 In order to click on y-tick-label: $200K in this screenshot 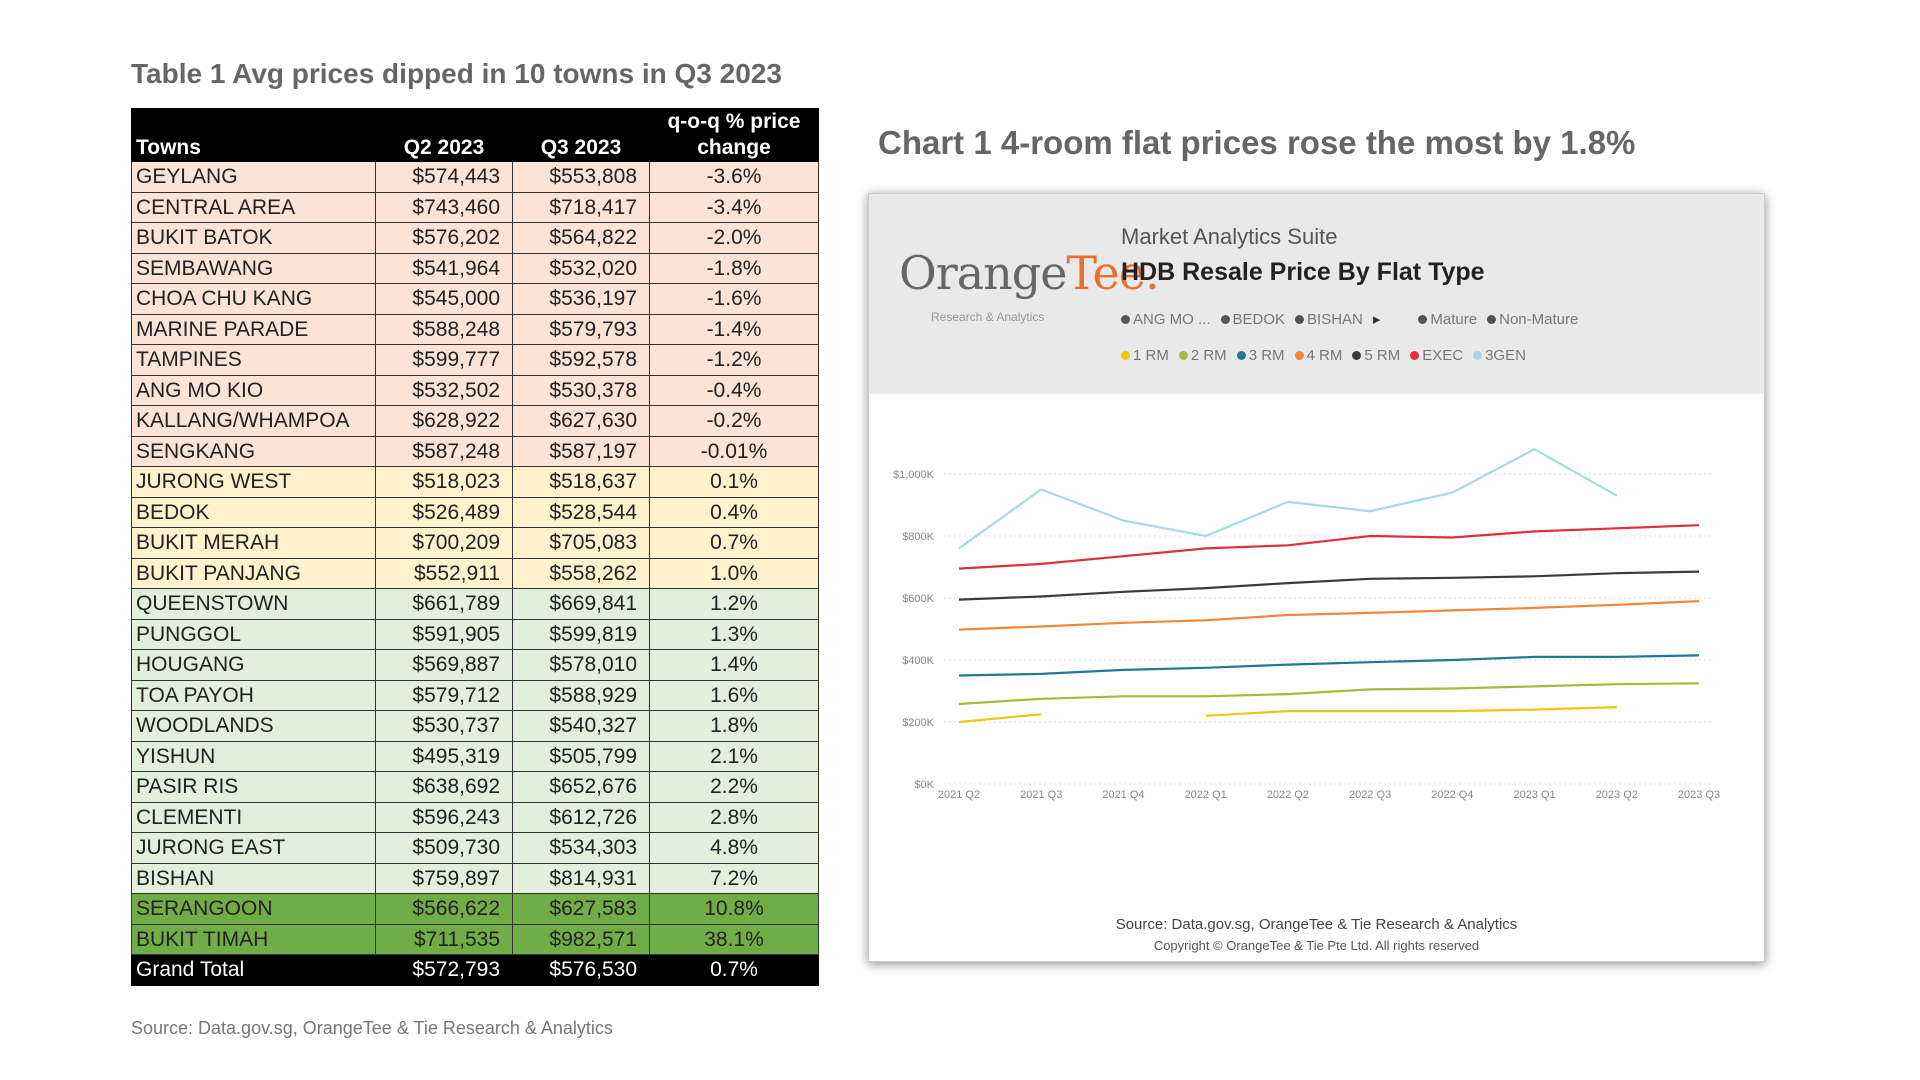, I will do `click(918, 723)`.